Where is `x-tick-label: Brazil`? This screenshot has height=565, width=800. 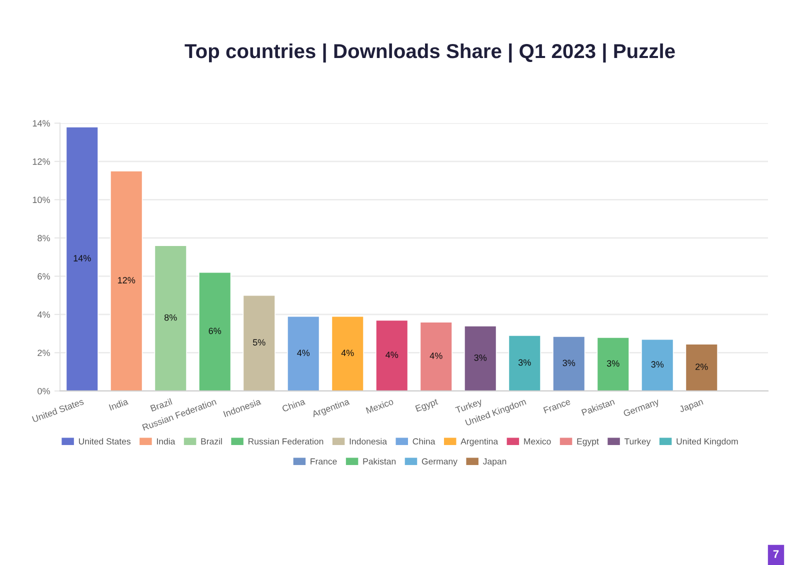
x-tick-label: Brazil is located at coordinates (161, 405).